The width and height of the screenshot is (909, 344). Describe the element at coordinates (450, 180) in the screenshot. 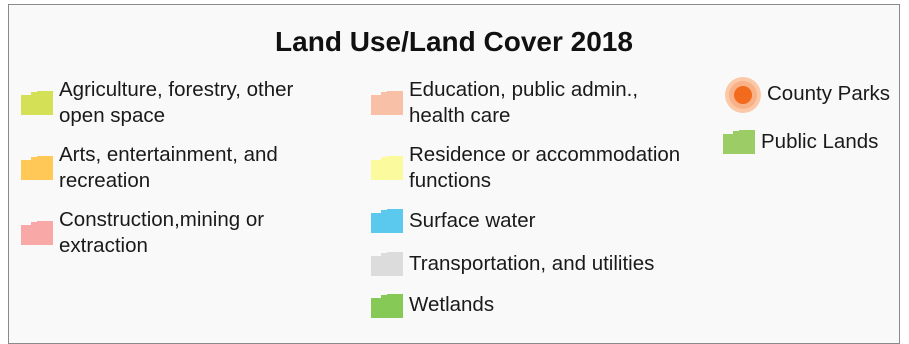

I see `legend-label-line: functions` at that location.